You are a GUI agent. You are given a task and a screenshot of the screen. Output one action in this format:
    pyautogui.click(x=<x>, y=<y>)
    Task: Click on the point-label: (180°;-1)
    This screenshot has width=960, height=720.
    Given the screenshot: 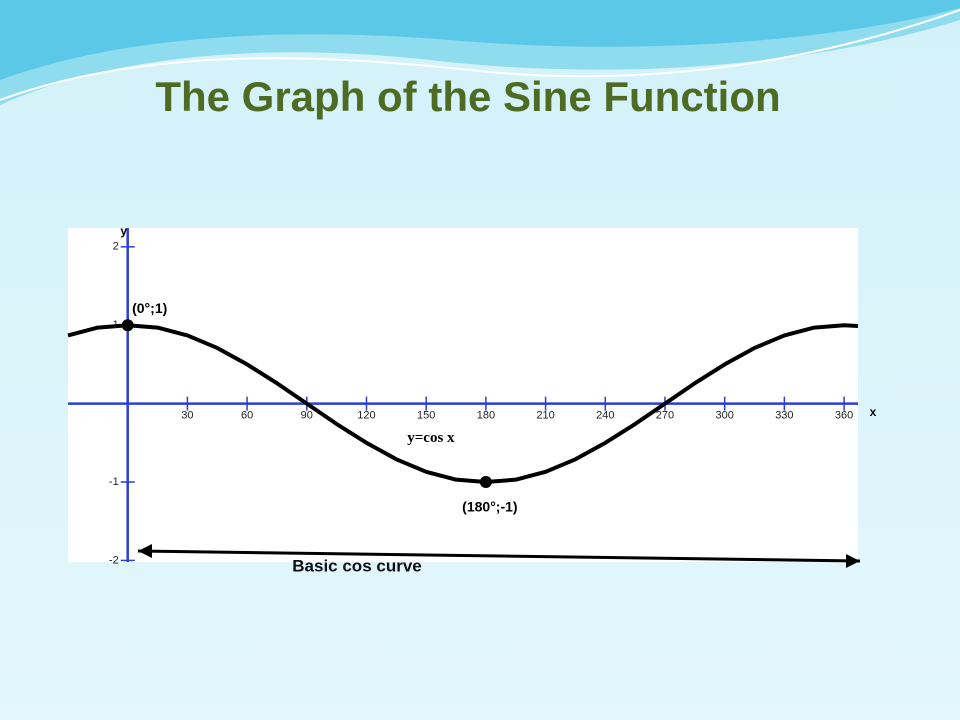 What is the action you would take?
    pyautogui.click(x=489, y=507)
    